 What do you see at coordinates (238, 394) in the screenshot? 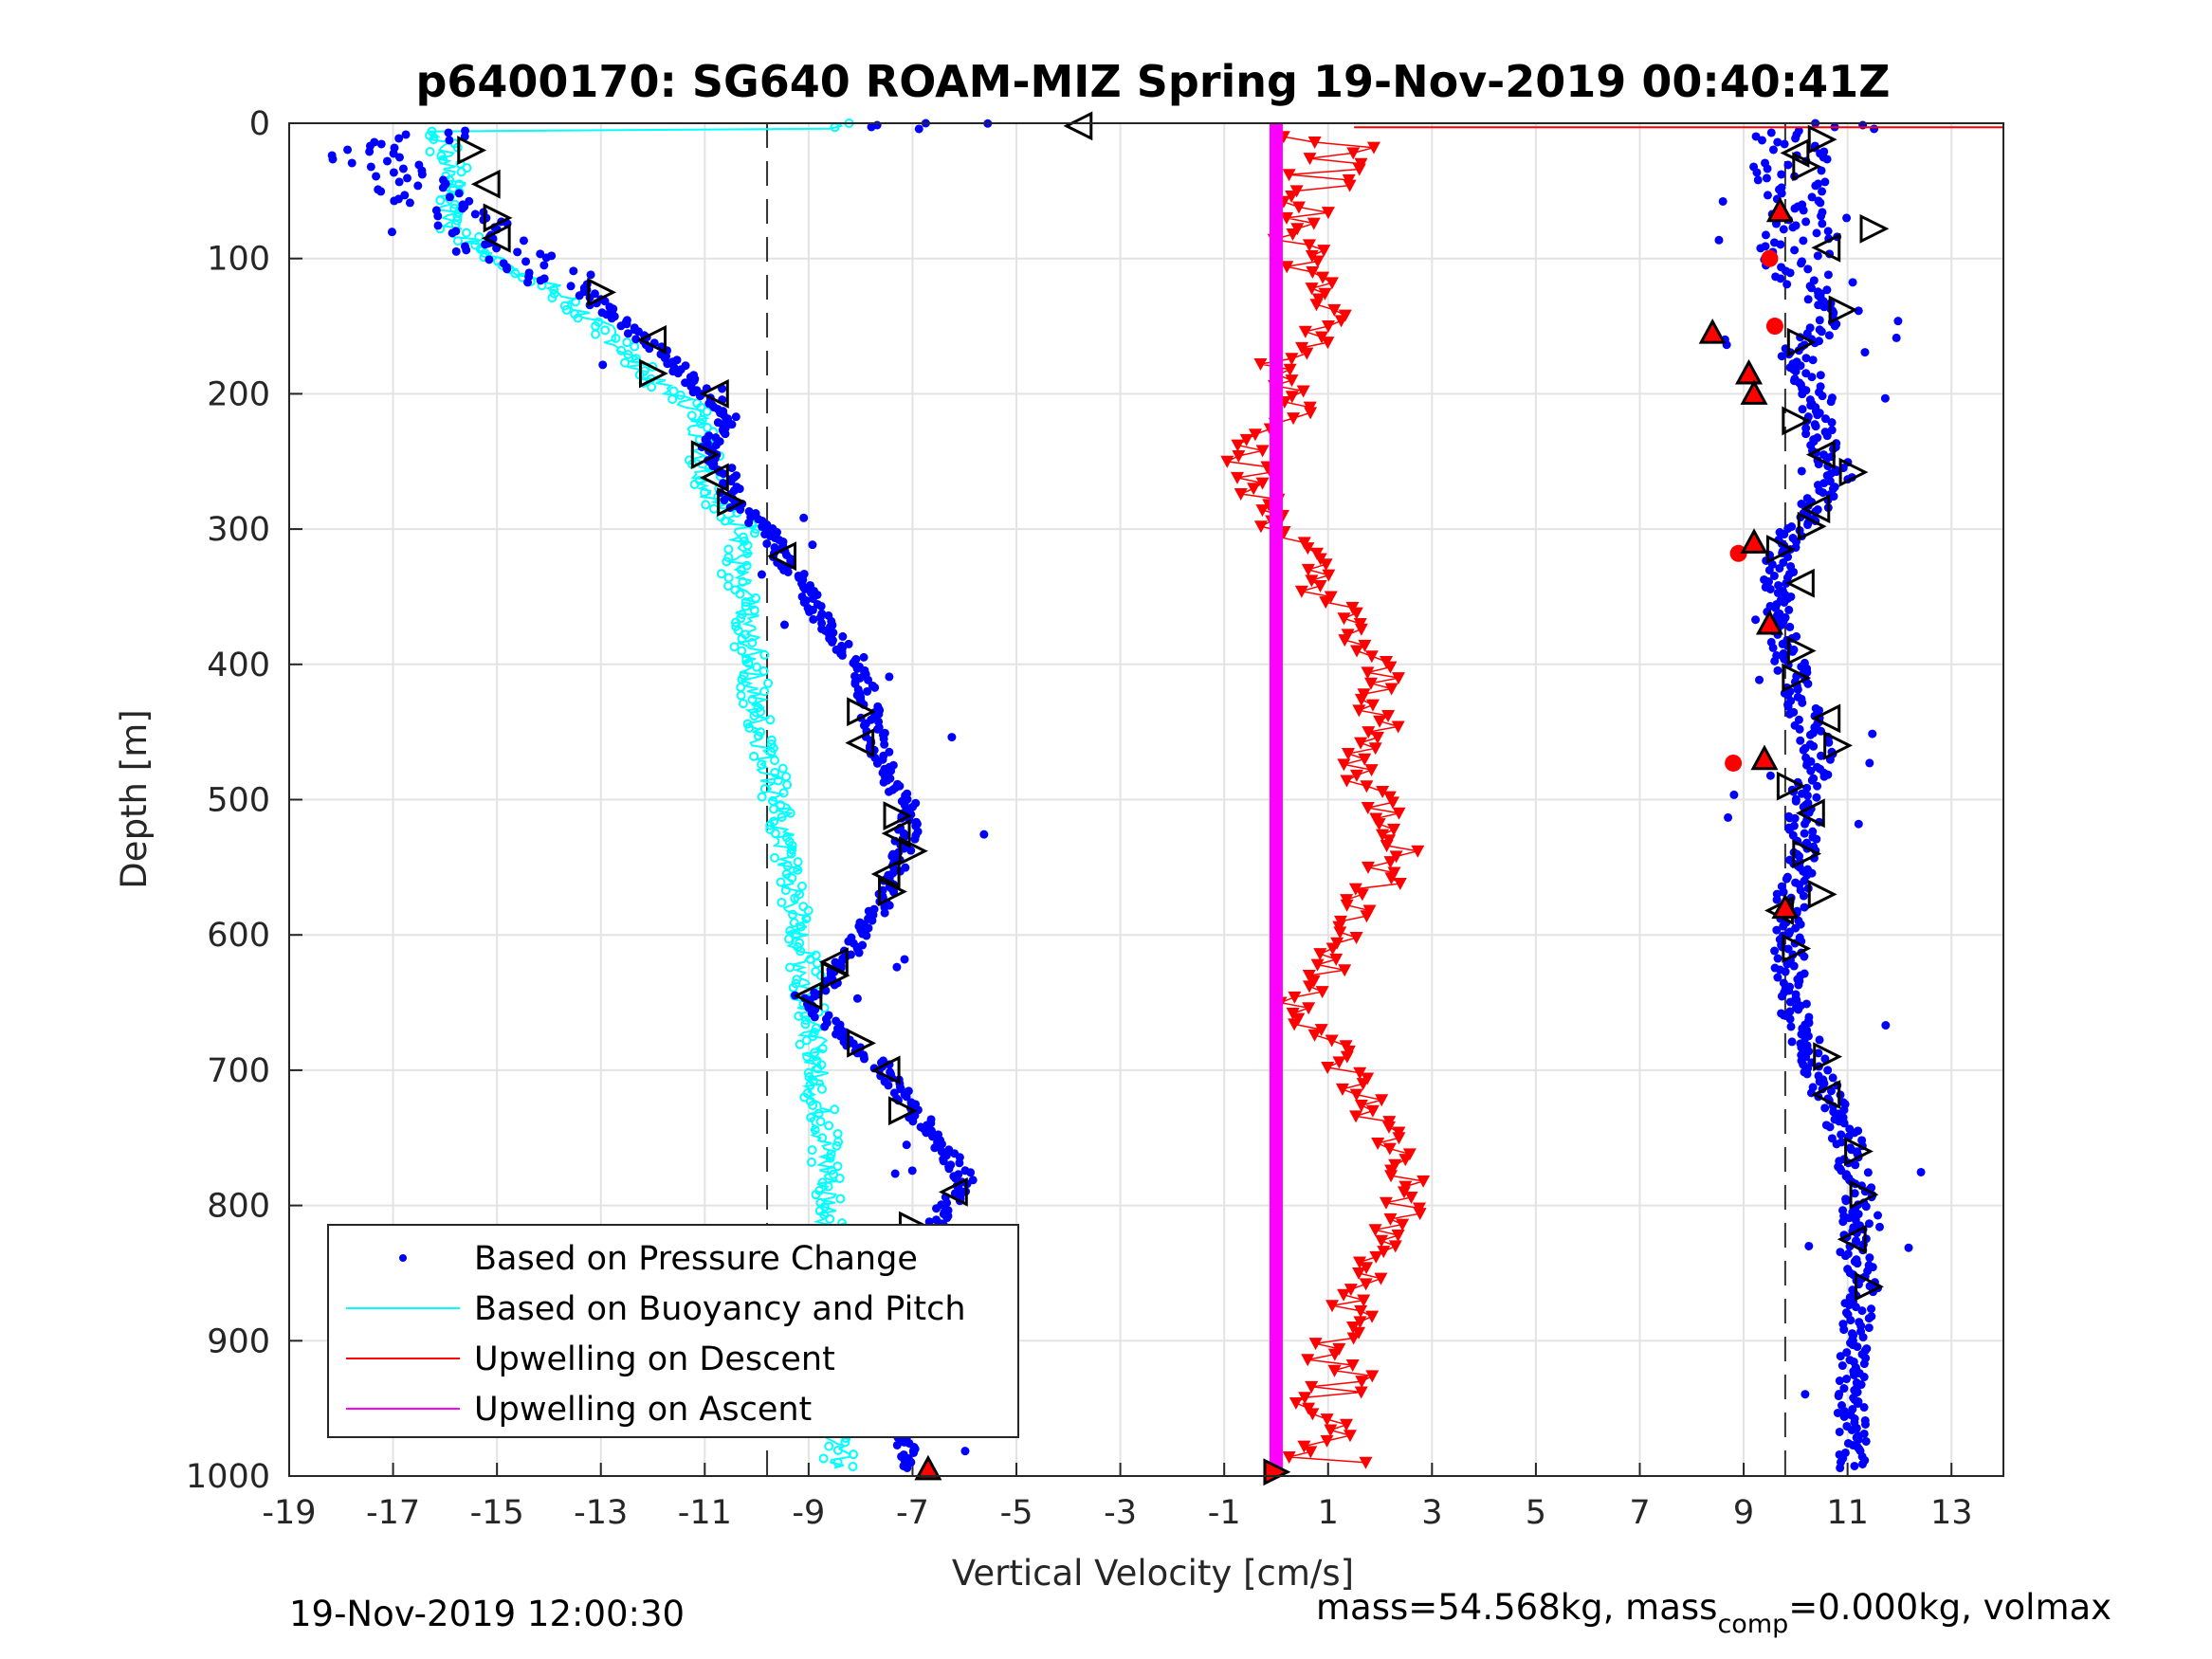
I see `y-tick-label: 200` at bounding box center [238, 394].